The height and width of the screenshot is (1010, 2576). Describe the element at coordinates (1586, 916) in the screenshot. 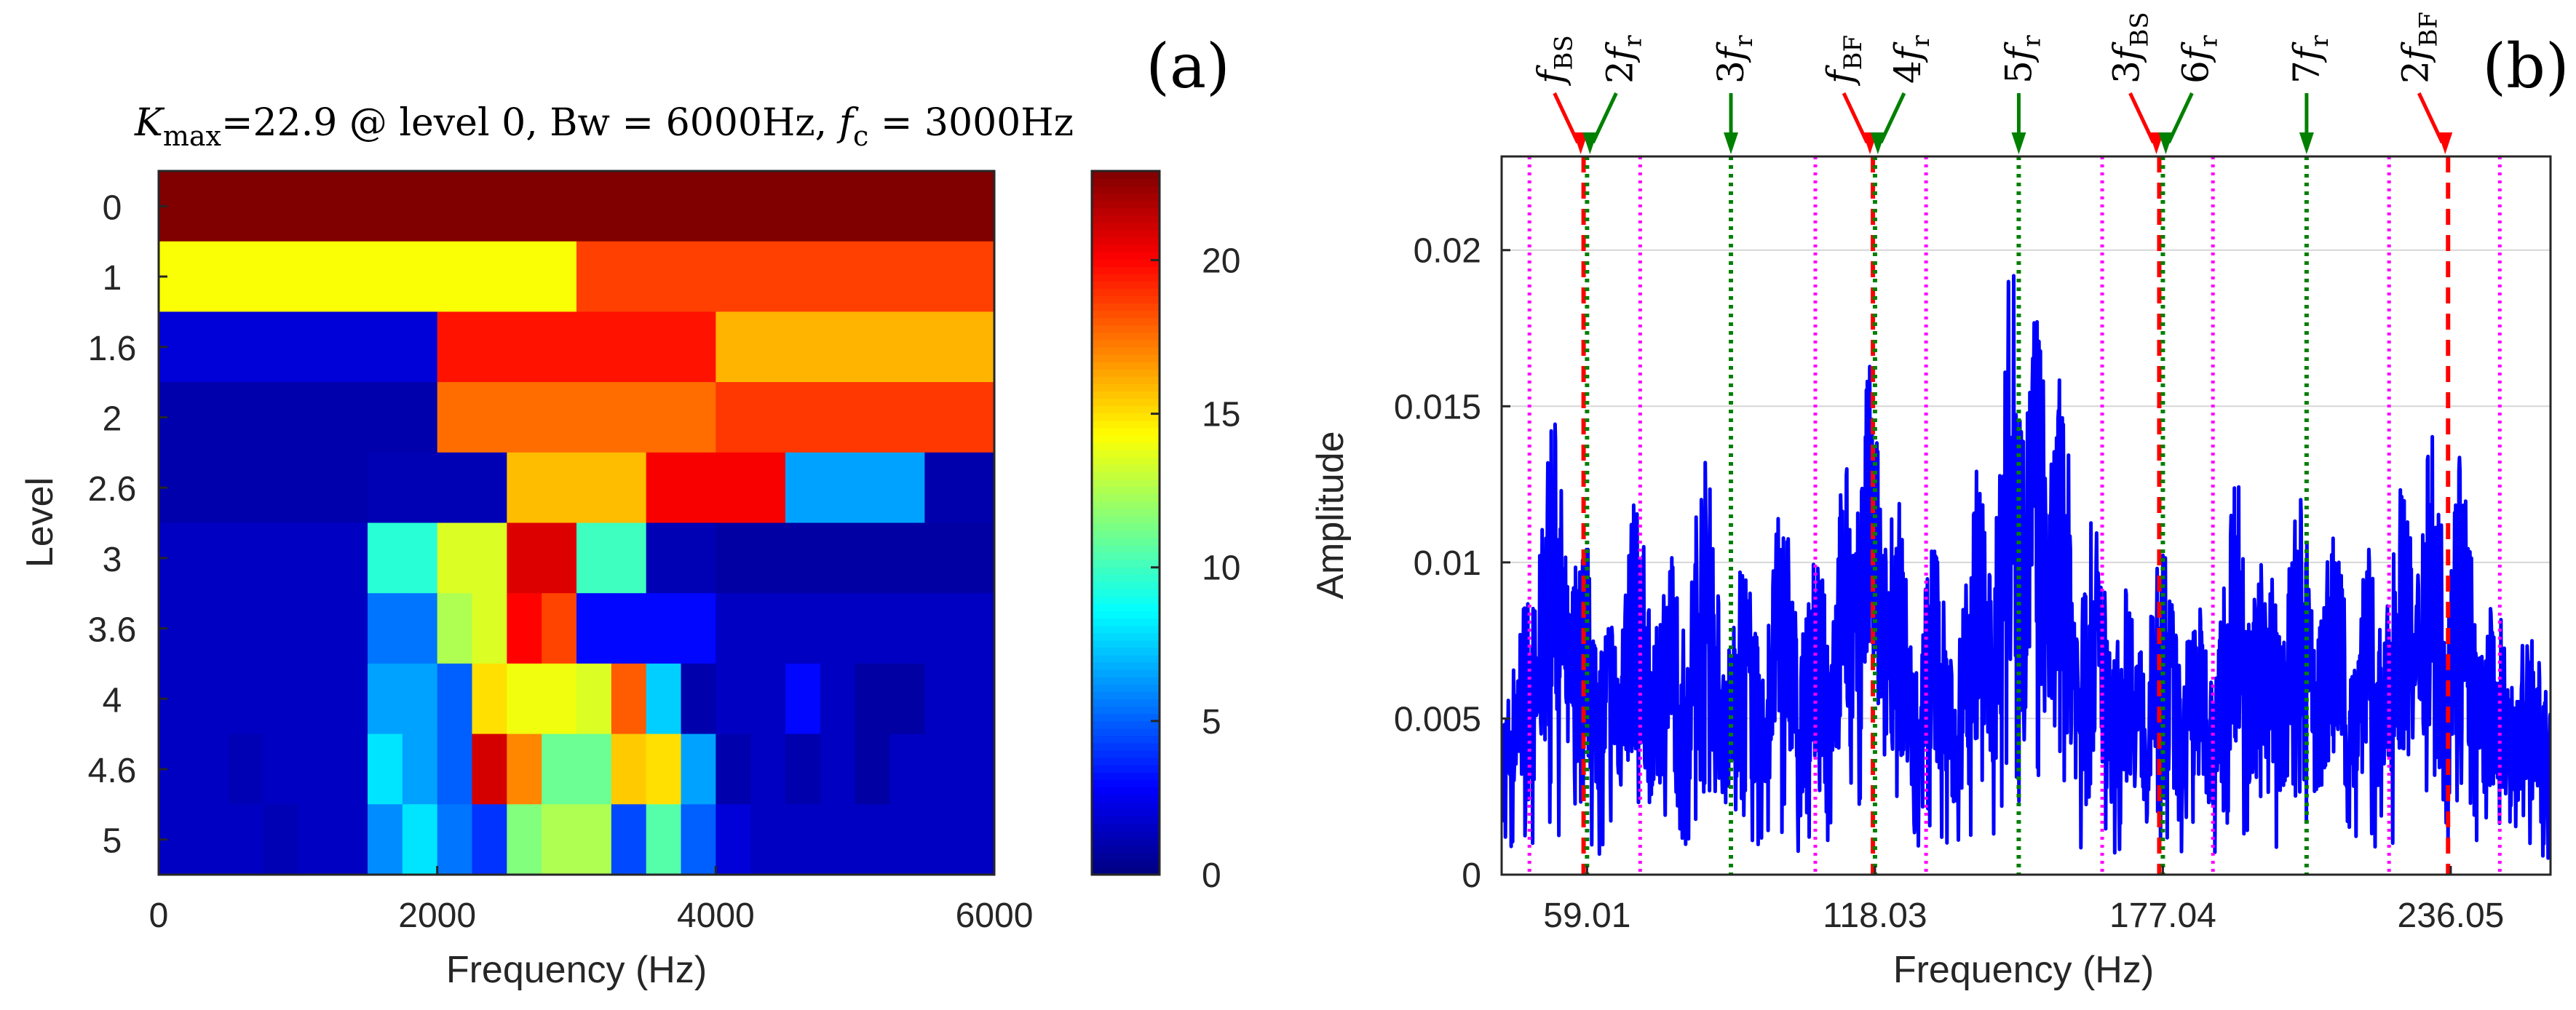

I see `spectrum-x-tick-label: 59.01` at that location.